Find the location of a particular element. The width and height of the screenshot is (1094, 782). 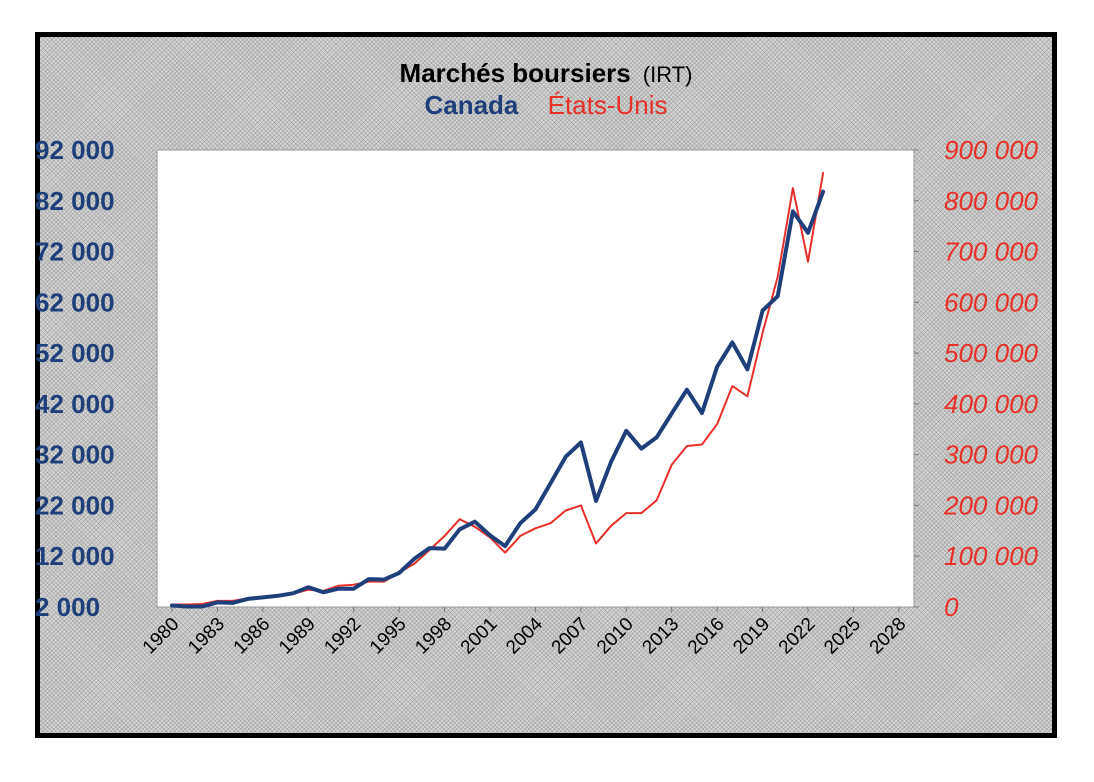

x-tick-label: 1998 is located at coordinates (433, 636).